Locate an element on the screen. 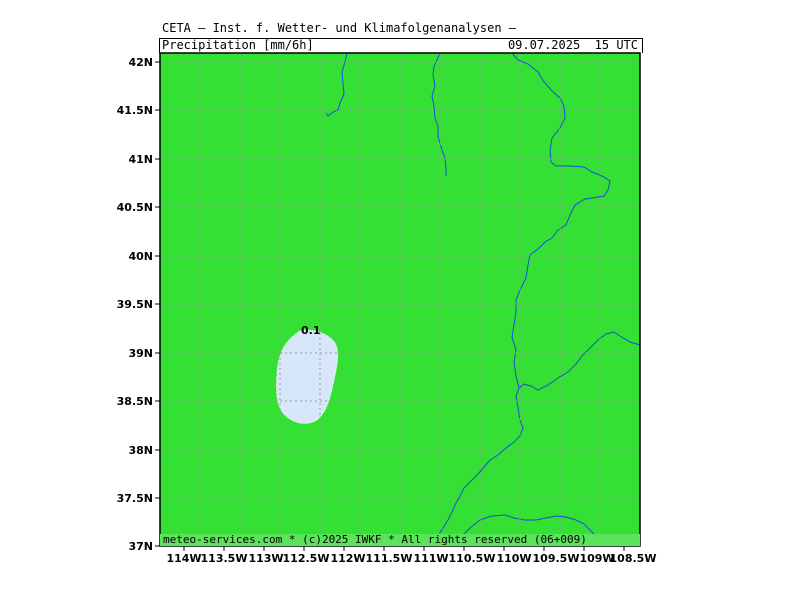  lon-label: 112.5W is located at coordinates (306, 558).